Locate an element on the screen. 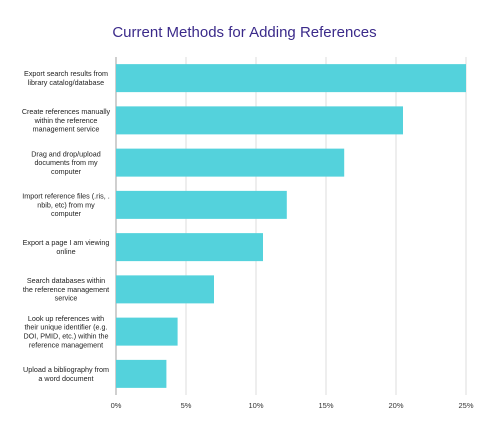 The width and height of the screenshot is (489, 433). category-label-line: DOI, PMID, etc.) within the is located at coordinates (65, 336).